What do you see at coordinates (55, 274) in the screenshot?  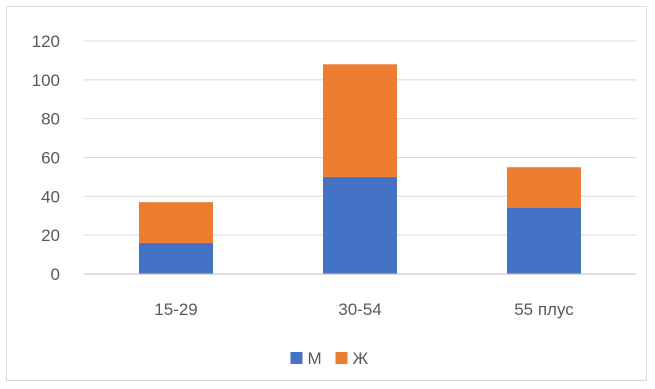 I see `y-tick-label: 0` at bounding box center [55, 274].